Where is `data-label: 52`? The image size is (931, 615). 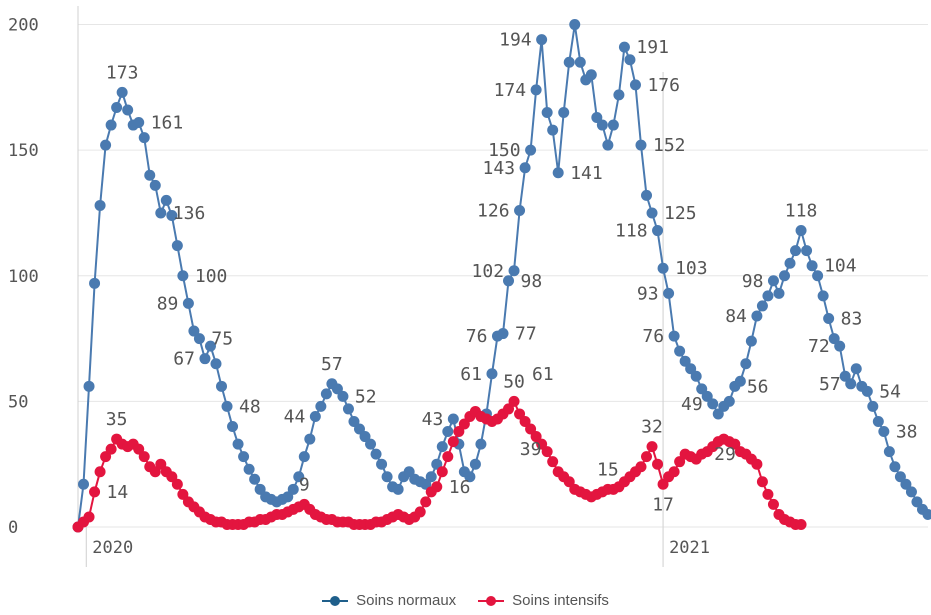
data-label: 52 is located at coordinates (366, 396).